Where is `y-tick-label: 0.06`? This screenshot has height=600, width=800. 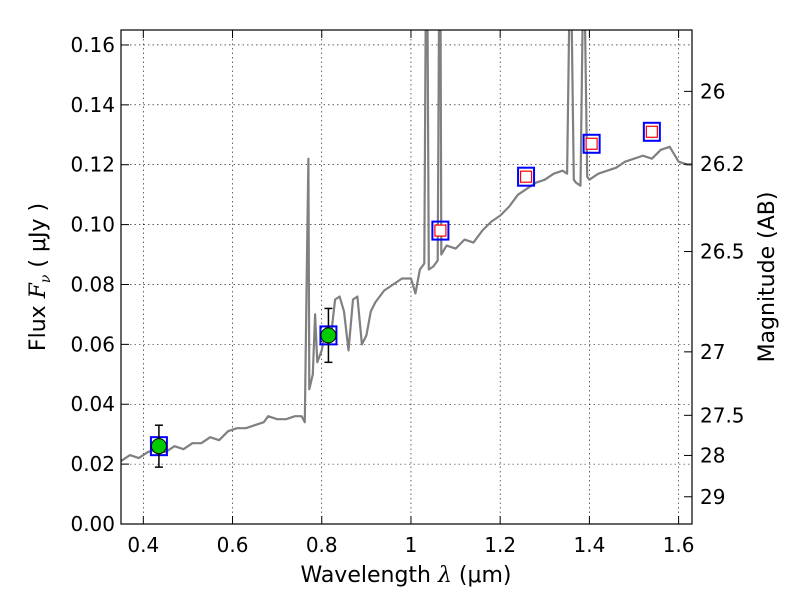
y-tick-label: 0.06 is located at coordinates (92, 344).